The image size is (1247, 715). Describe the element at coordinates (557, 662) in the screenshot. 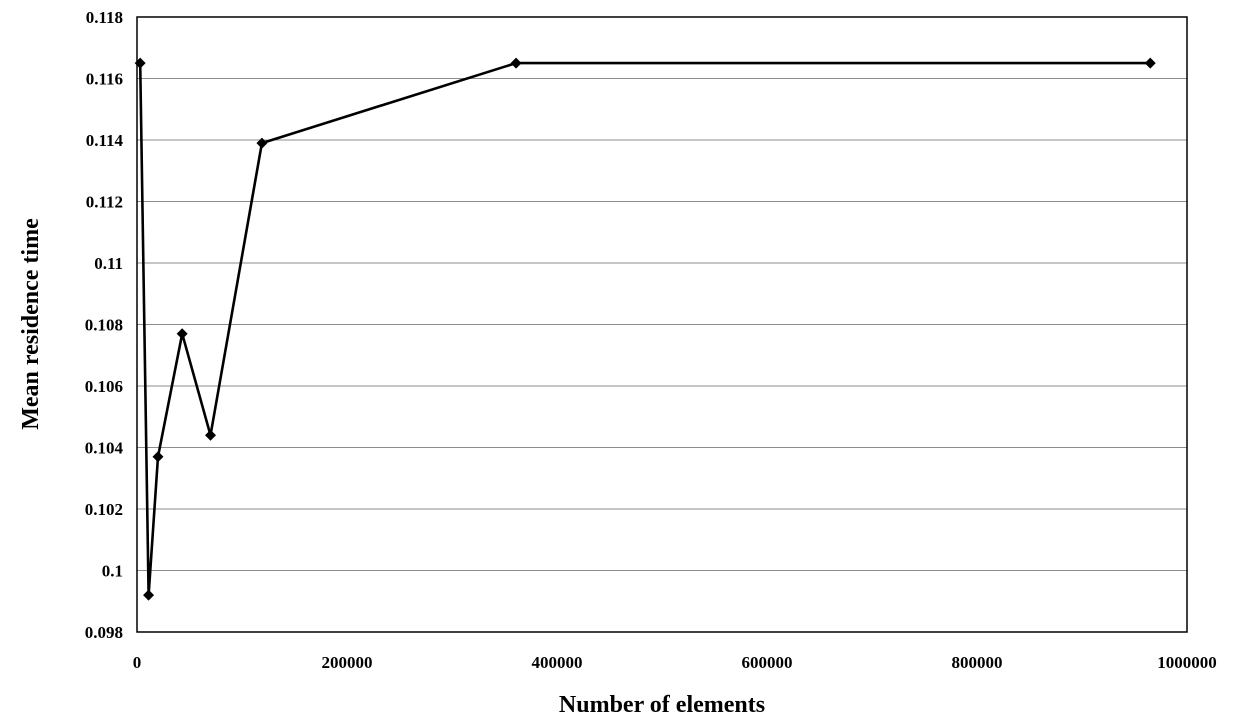

I see `x-tick-label: 400000` at that location.